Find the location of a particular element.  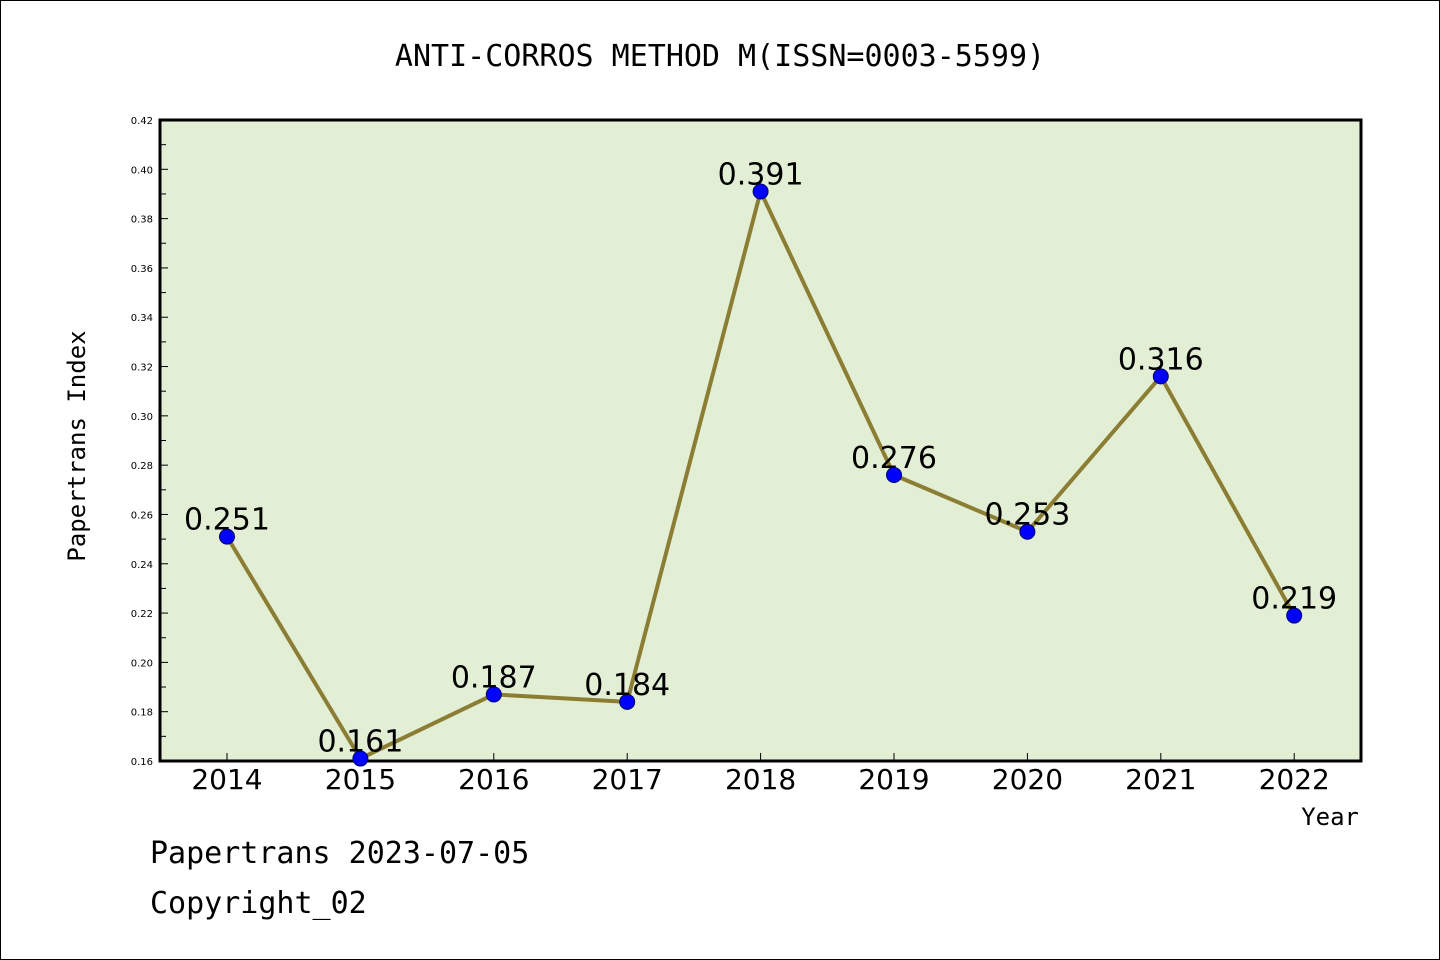

y-tick-label: 0.20 is located at coordinates (142, 663).